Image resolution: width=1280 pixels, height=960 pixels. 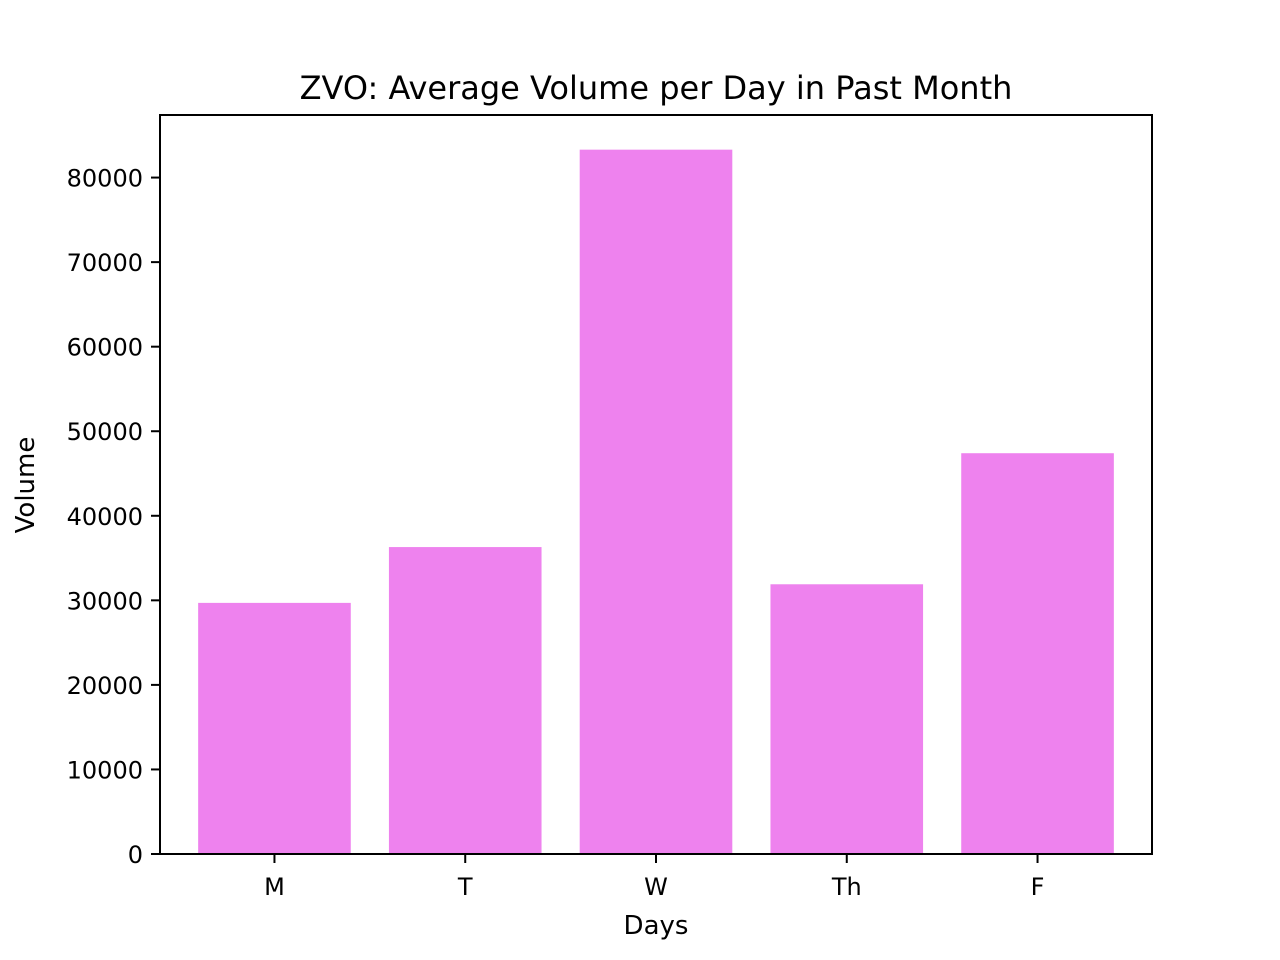 What do you see at coordinates (656, 887) in the screenshot?
I see `x-tick-label: W` at bounding box center [656, 887].